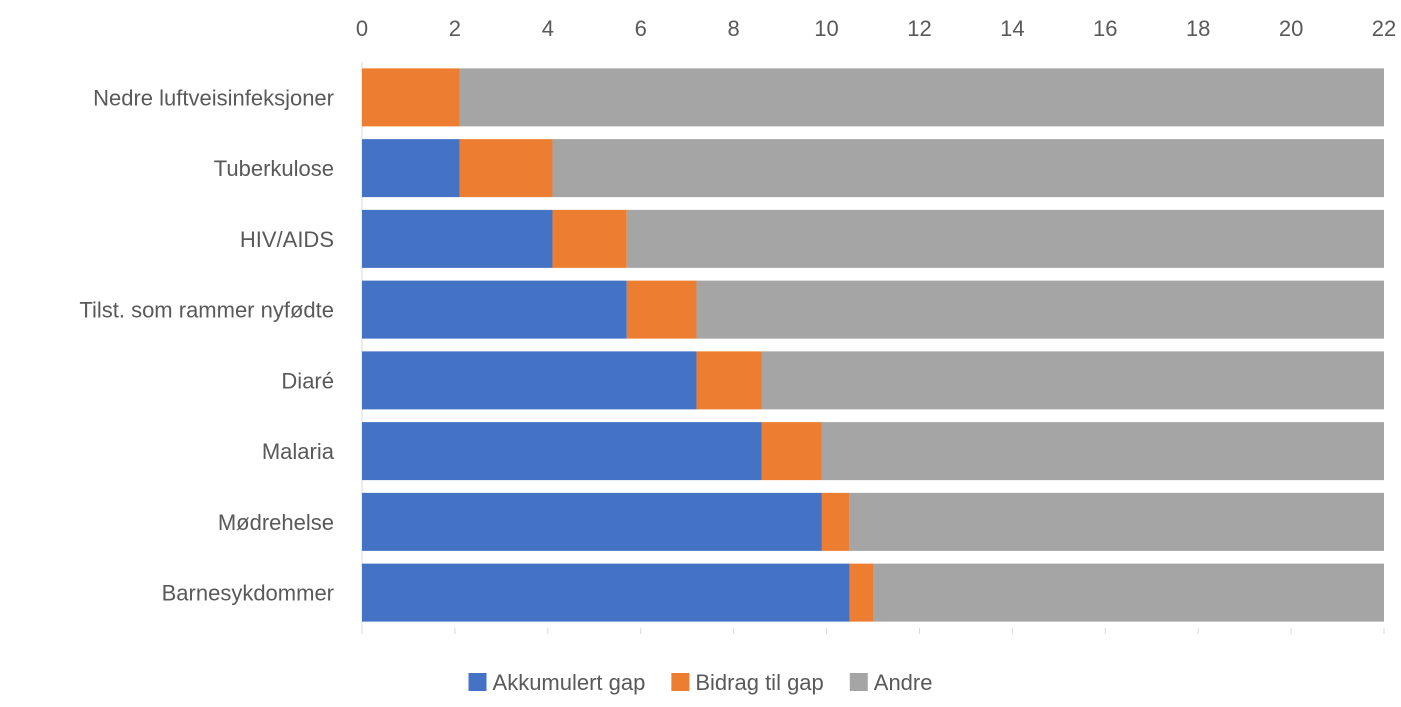 The height and width of the screenshot is (707, 1401). I want to click on legend-item: Bidrag til gap, so click(747, 682).